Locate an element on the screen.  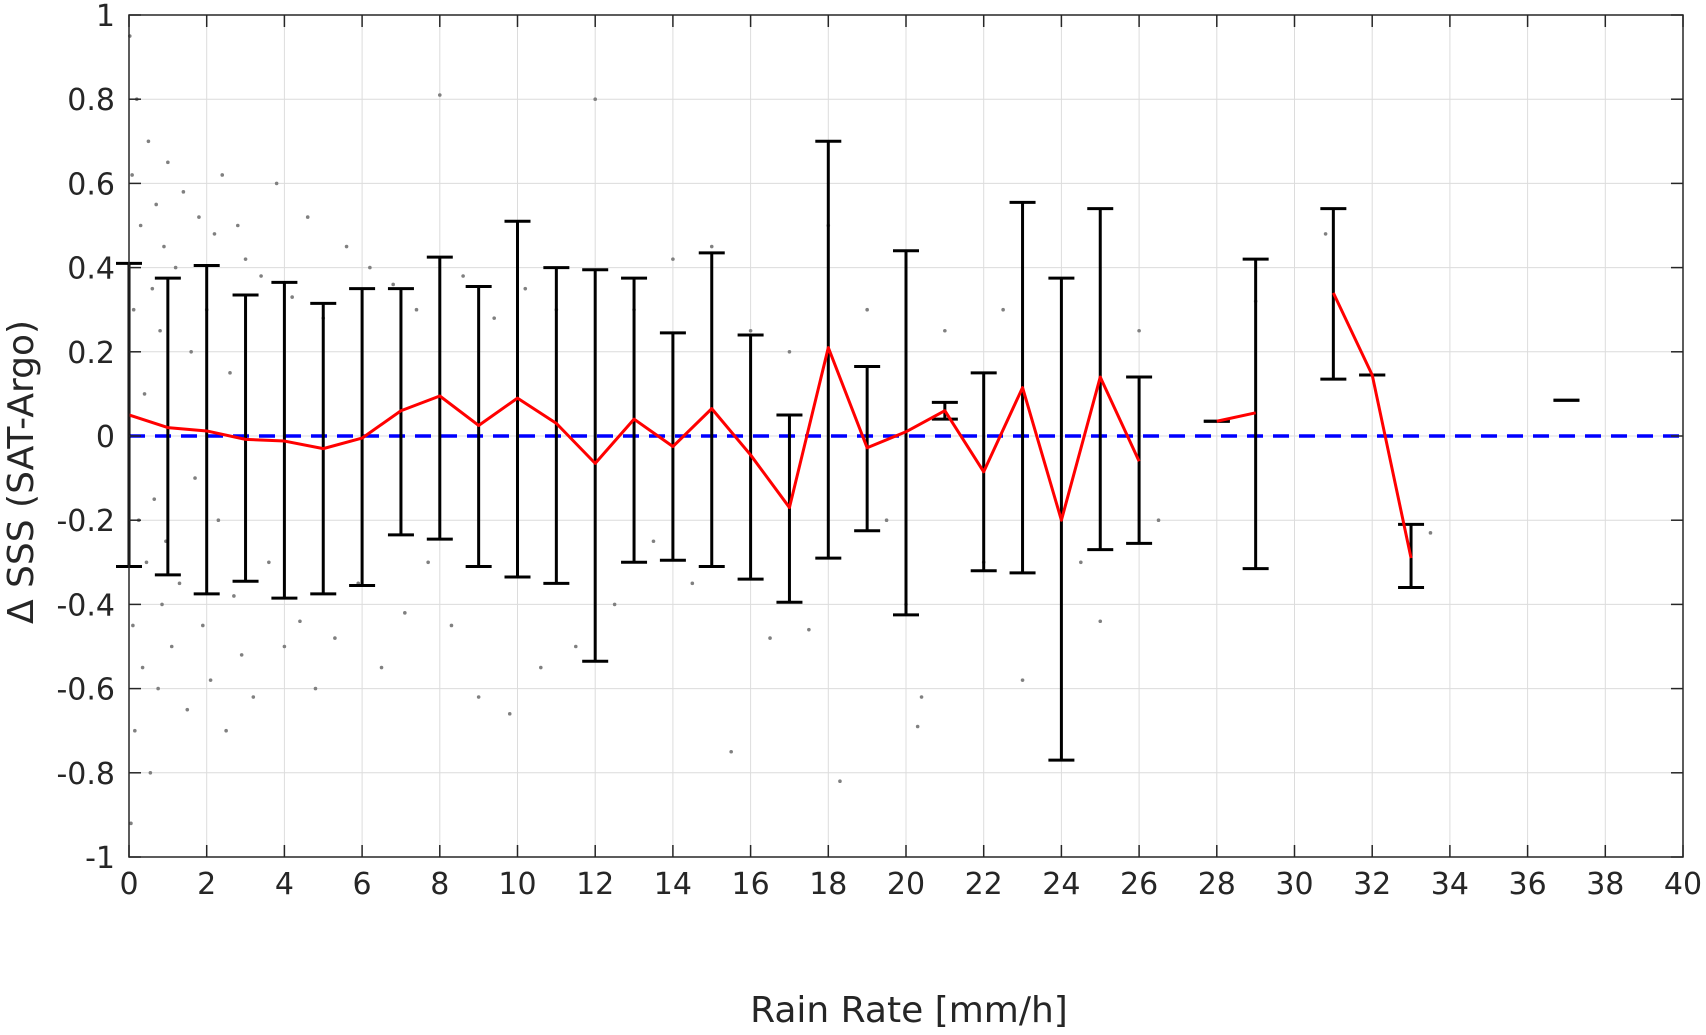
y-tick-label: 0.2 is located at coordinates (91, 353).